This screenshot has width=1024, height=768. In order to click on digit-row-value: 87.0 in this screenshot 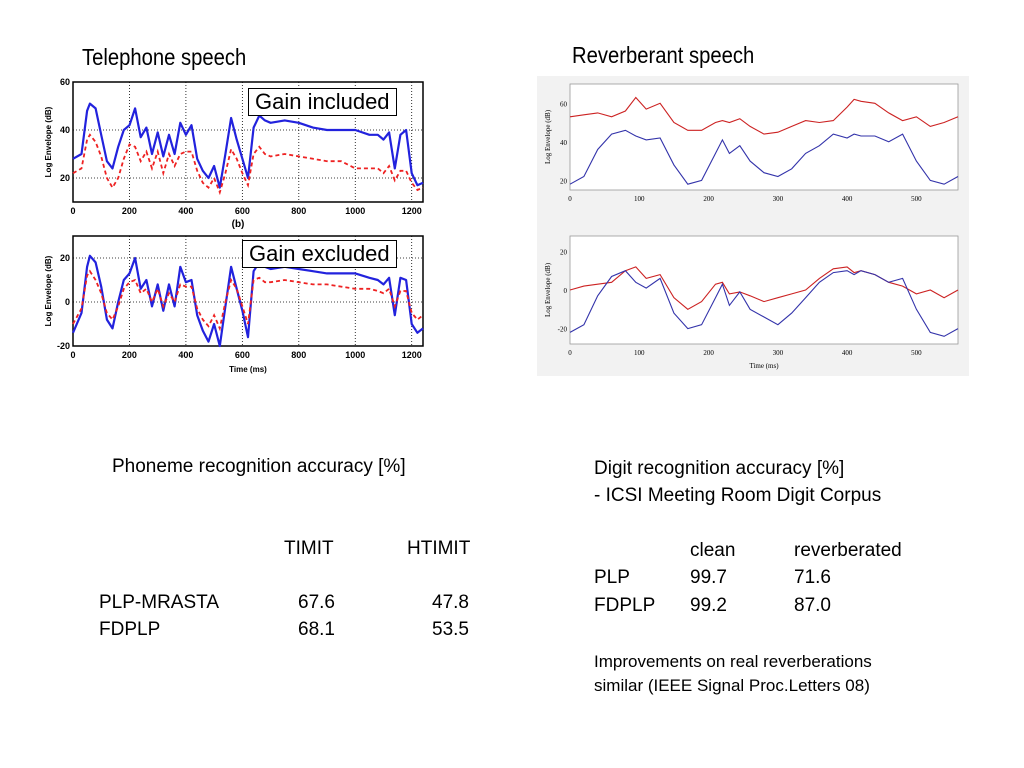, I will do `click(812, 605)`.